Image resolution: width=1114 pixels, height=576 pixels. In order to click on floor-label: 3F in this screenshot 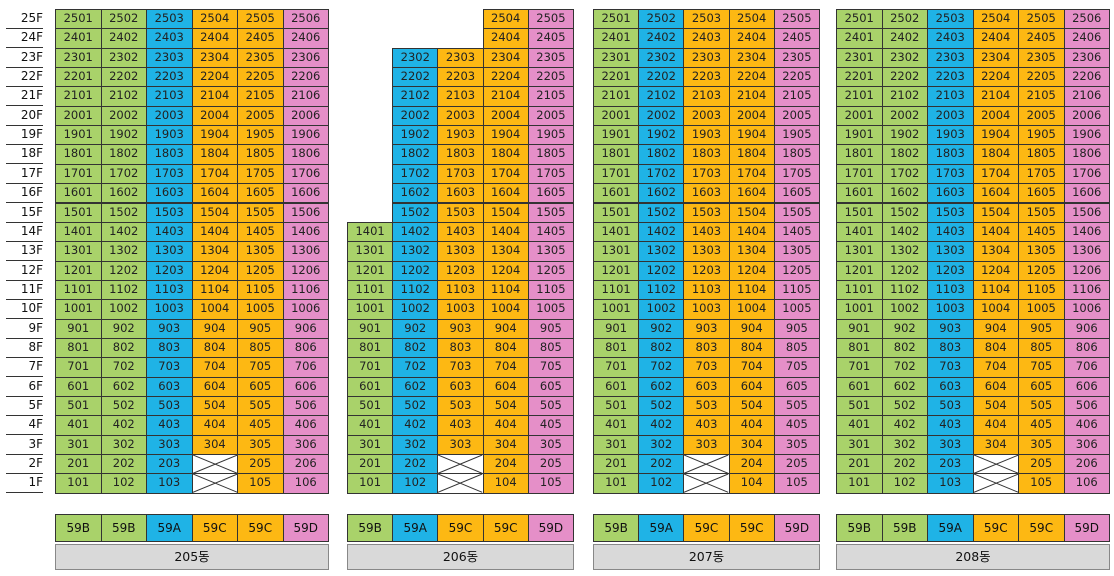, I will do `click(24, 445)`.